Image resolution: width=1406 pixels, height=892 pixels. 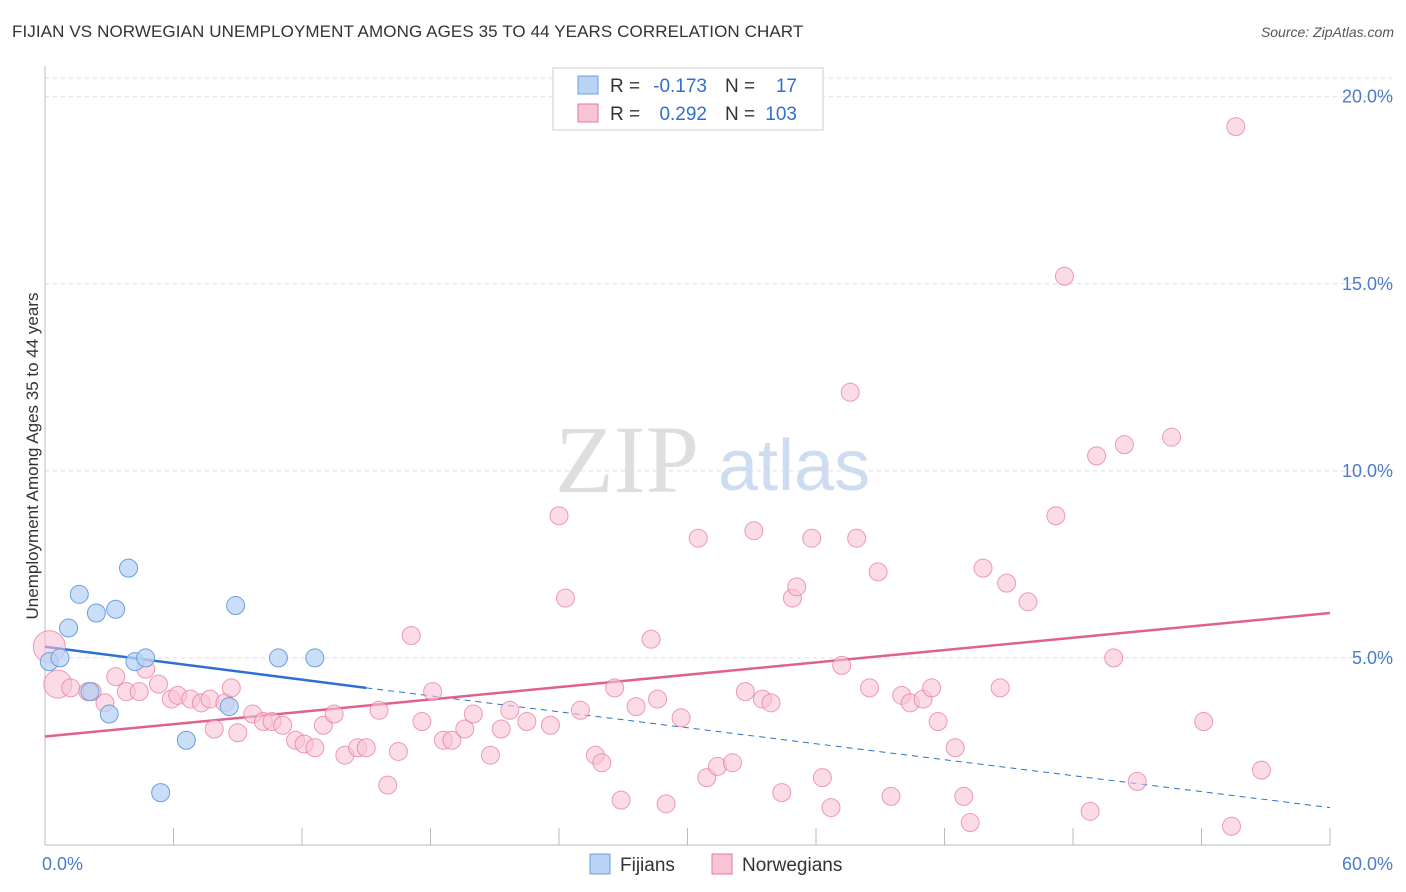 What do you see at coordinates (1367, 284) in the screenshot?
I see `y-tick-label: 15.0%` at bounding box center [1367, 284].